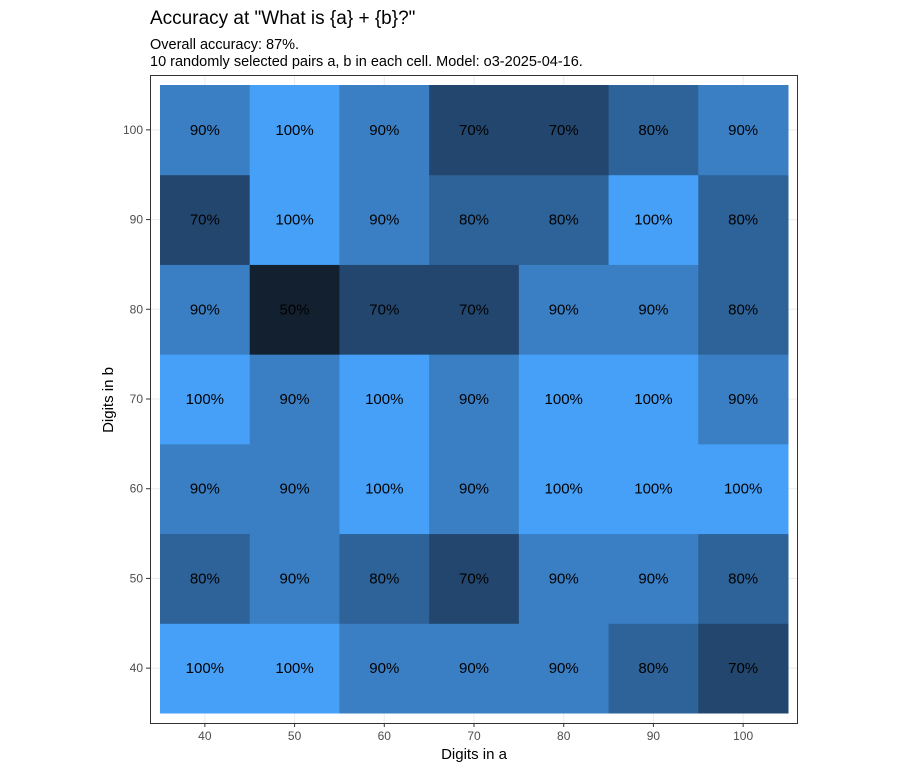 The width and height of the screenshot is (900, 770). Describe the element at coordinates (133, 130) in the screenshot. I see `y-tick-label: 100` at that location.